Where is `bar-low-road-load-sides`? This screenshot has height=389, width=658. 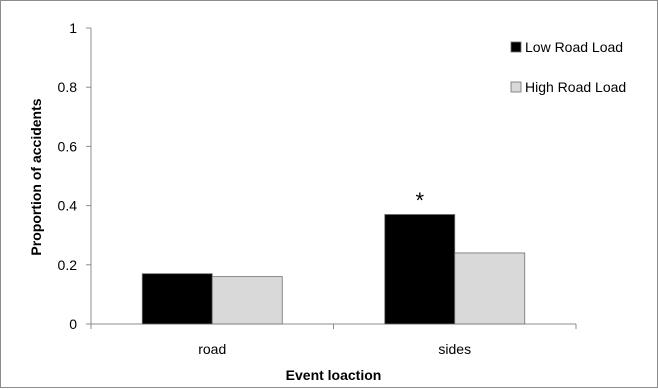
bar-low-road-load-sides is located at coordinates (420, 269).